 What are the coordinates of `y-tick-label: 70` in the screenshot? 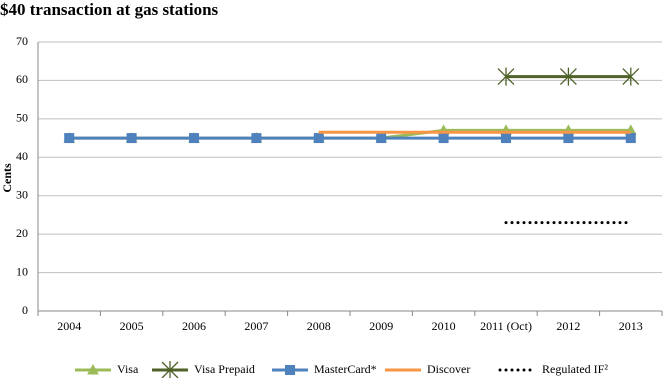 It's located at (22, 41).